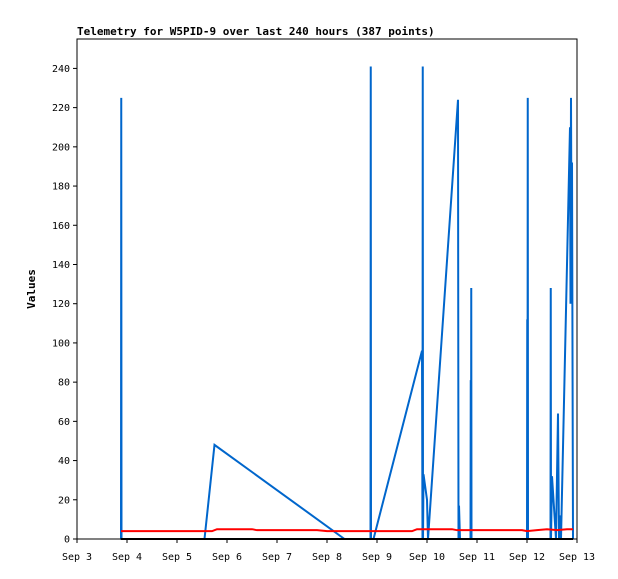  I want to click on x-tick-label-5: Sep 8, so click(327, 557).